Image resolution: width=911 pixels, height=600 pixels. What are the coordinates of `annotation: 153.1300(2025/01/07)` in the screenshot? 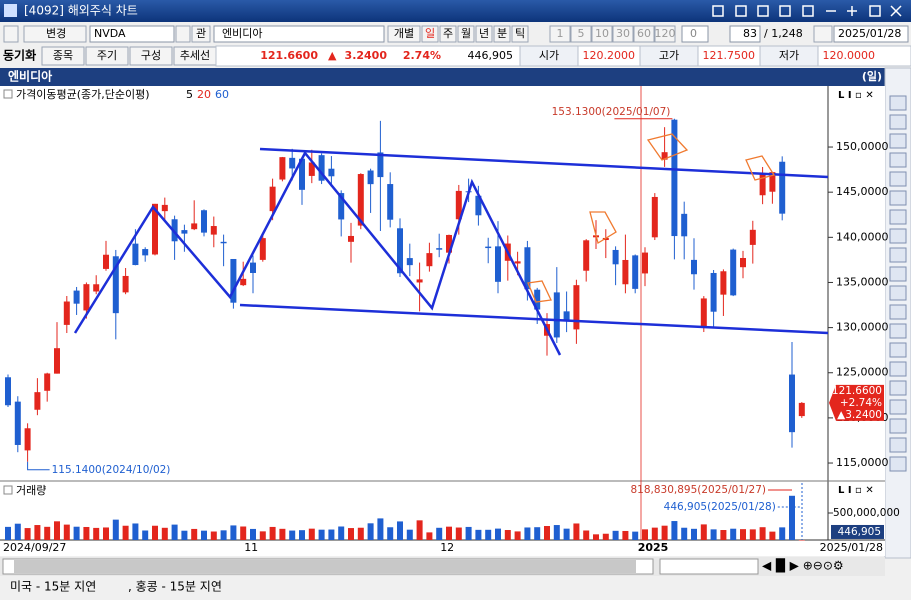 It's located at (611, 112).